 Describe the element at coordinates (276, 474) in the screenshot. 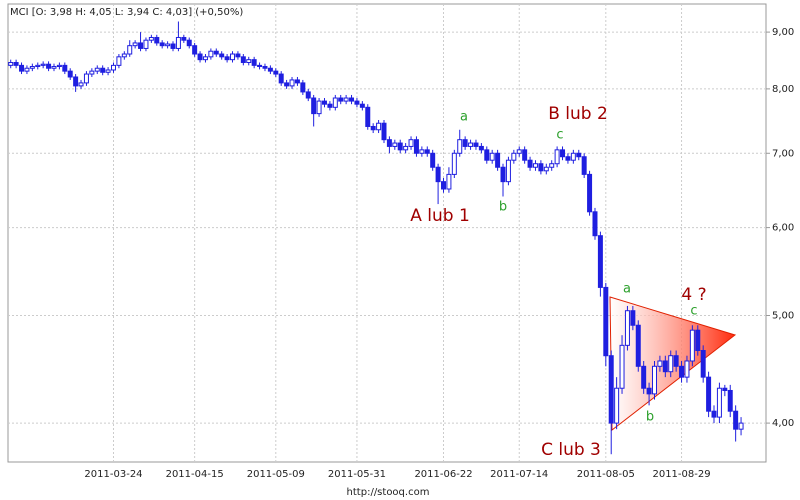

I see `x-tick-label: 2011-05-09` at that location.